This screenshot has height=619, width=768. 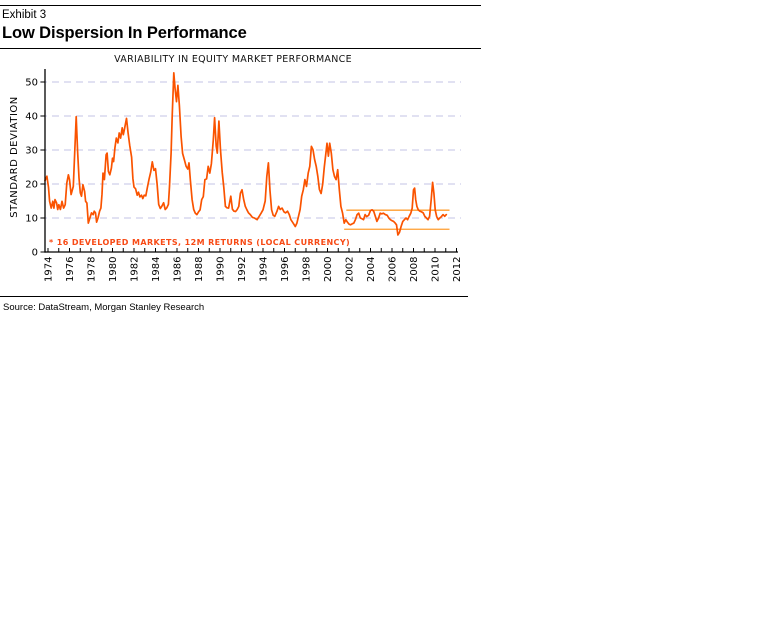 What do you see at coordinates (178, 269) in the screenshot?
I see `x-tick-label-1986: 1986` at bounding box center [178, 269].